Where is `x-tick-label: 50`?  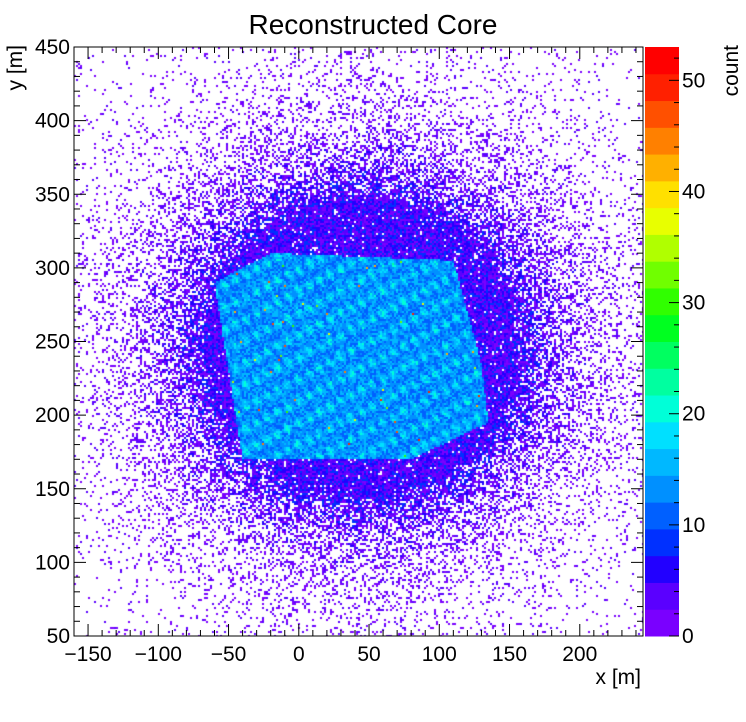
x-tick-label: 50 is located at coordinates (368, 654).